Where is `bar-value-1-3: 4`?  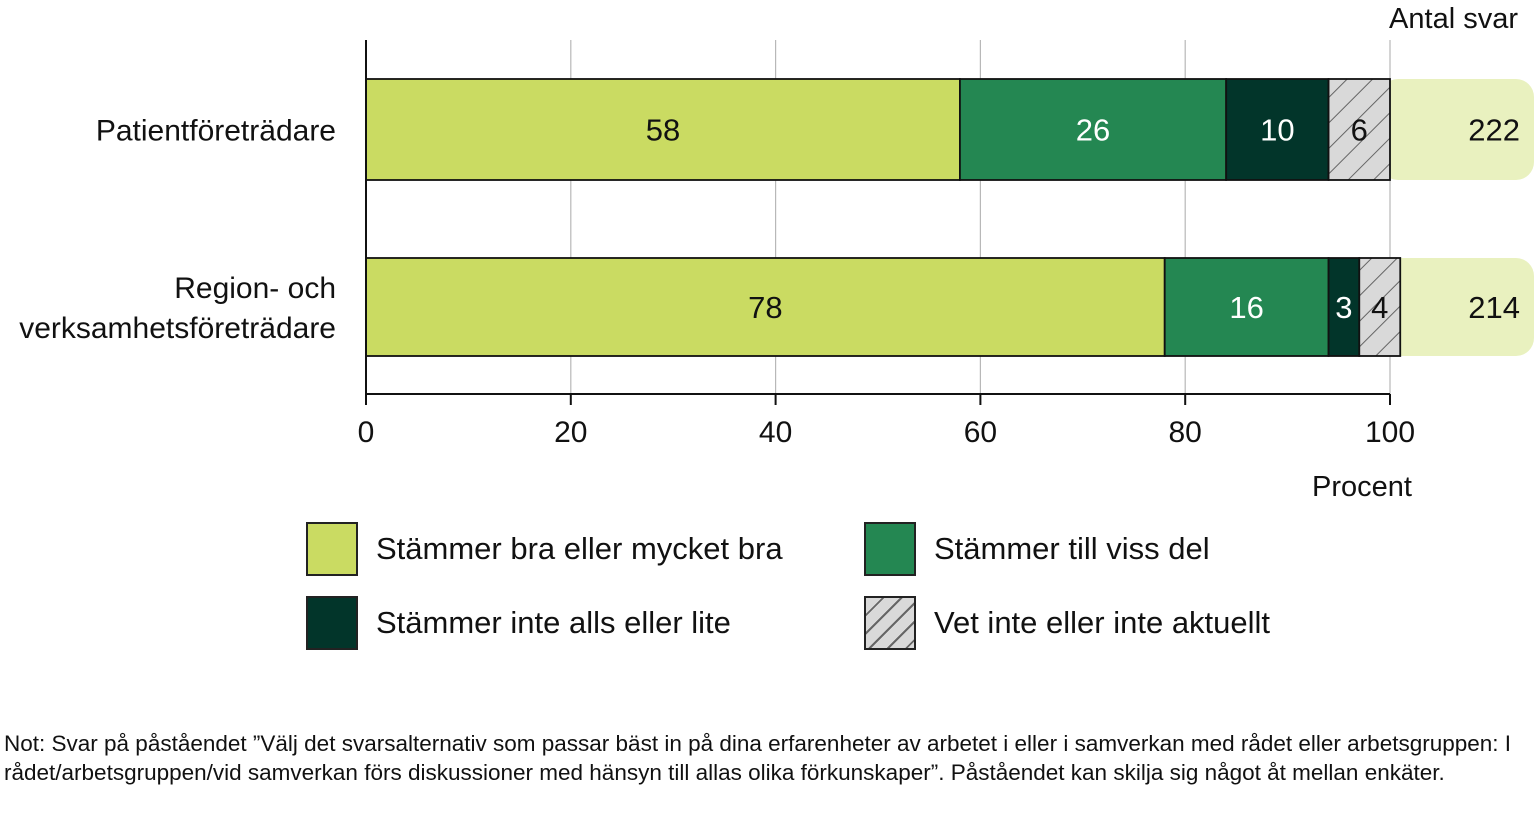
bar-value-1-3: 4 is located at coordinates (1379, 307).